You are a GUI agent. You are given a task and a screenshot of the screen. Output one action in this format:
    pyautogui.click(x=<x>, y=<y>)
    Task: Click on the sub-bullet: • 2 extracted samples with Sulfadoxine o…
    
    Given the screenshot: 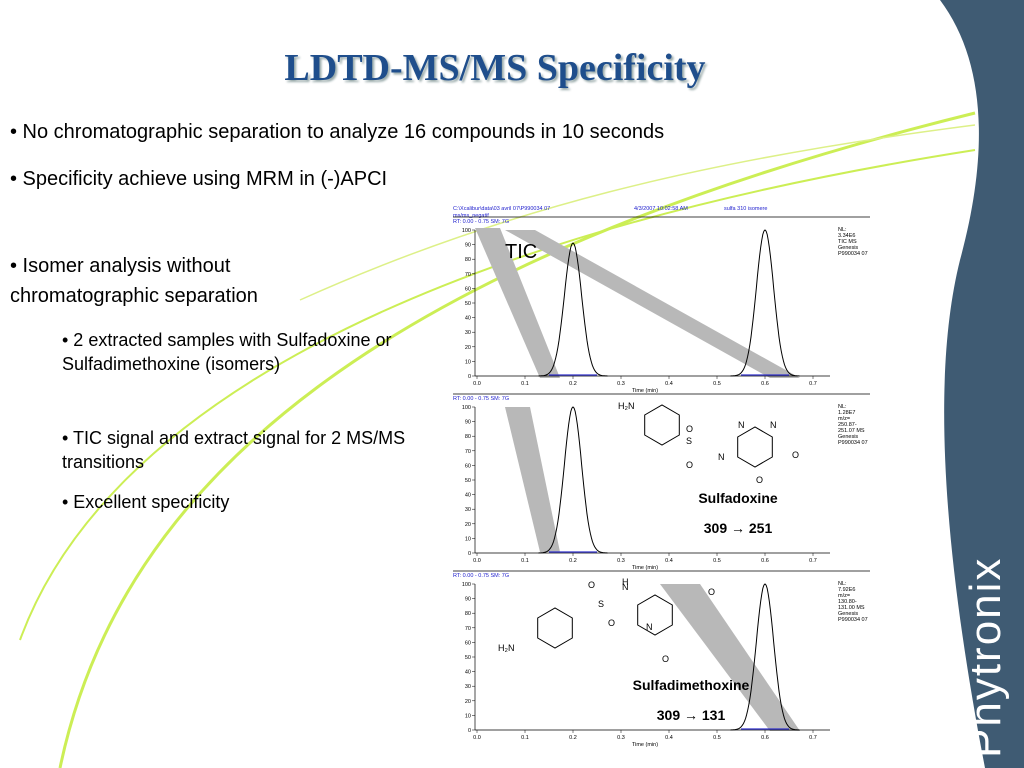 What is the action you would take?
    pyautogui.click(x=227, y=352)
    